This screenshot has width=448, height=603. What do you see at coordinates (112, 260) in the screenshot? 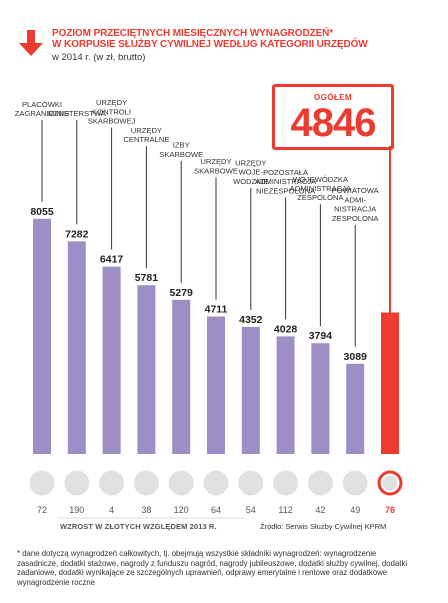
I see `bar-value-label-2: 6417` at bounding box center [112, 260].